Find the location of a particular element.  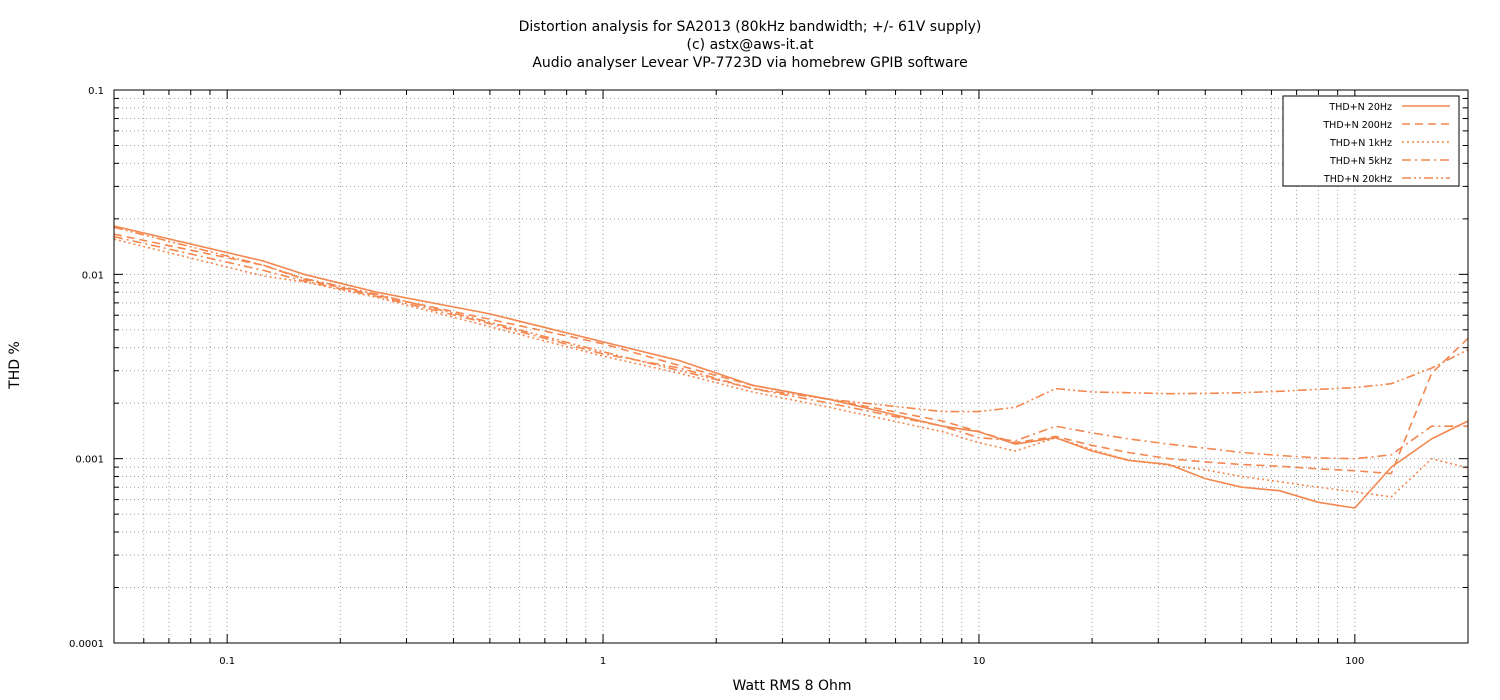

y-tick-label: 0.0001 is located at coordinates (86, 644).